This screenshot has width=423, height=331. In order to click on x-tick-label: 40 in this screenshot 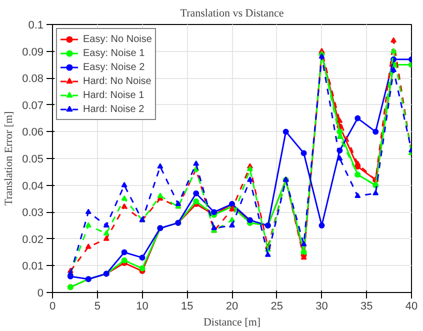, I will do `click(411, 306)`.